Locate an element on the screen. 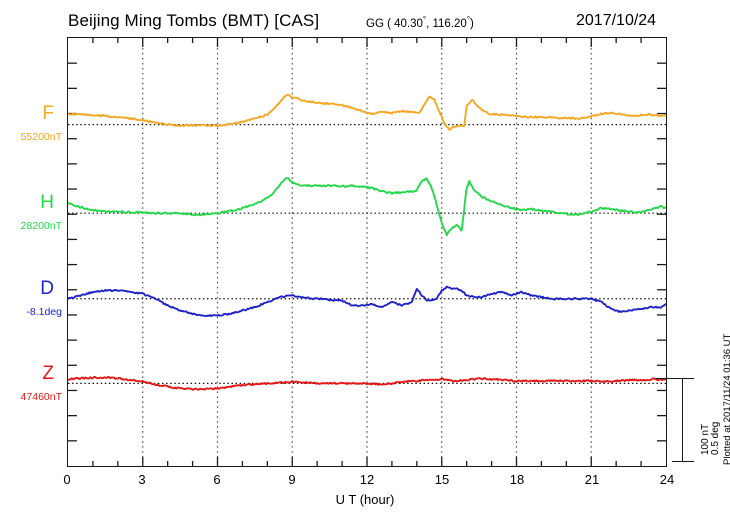 This screenshot has width=730, height=520. plotted-at-timestamp: Plotted at 2017/11/24 01:36 UT is located at coordinates (726, 399).